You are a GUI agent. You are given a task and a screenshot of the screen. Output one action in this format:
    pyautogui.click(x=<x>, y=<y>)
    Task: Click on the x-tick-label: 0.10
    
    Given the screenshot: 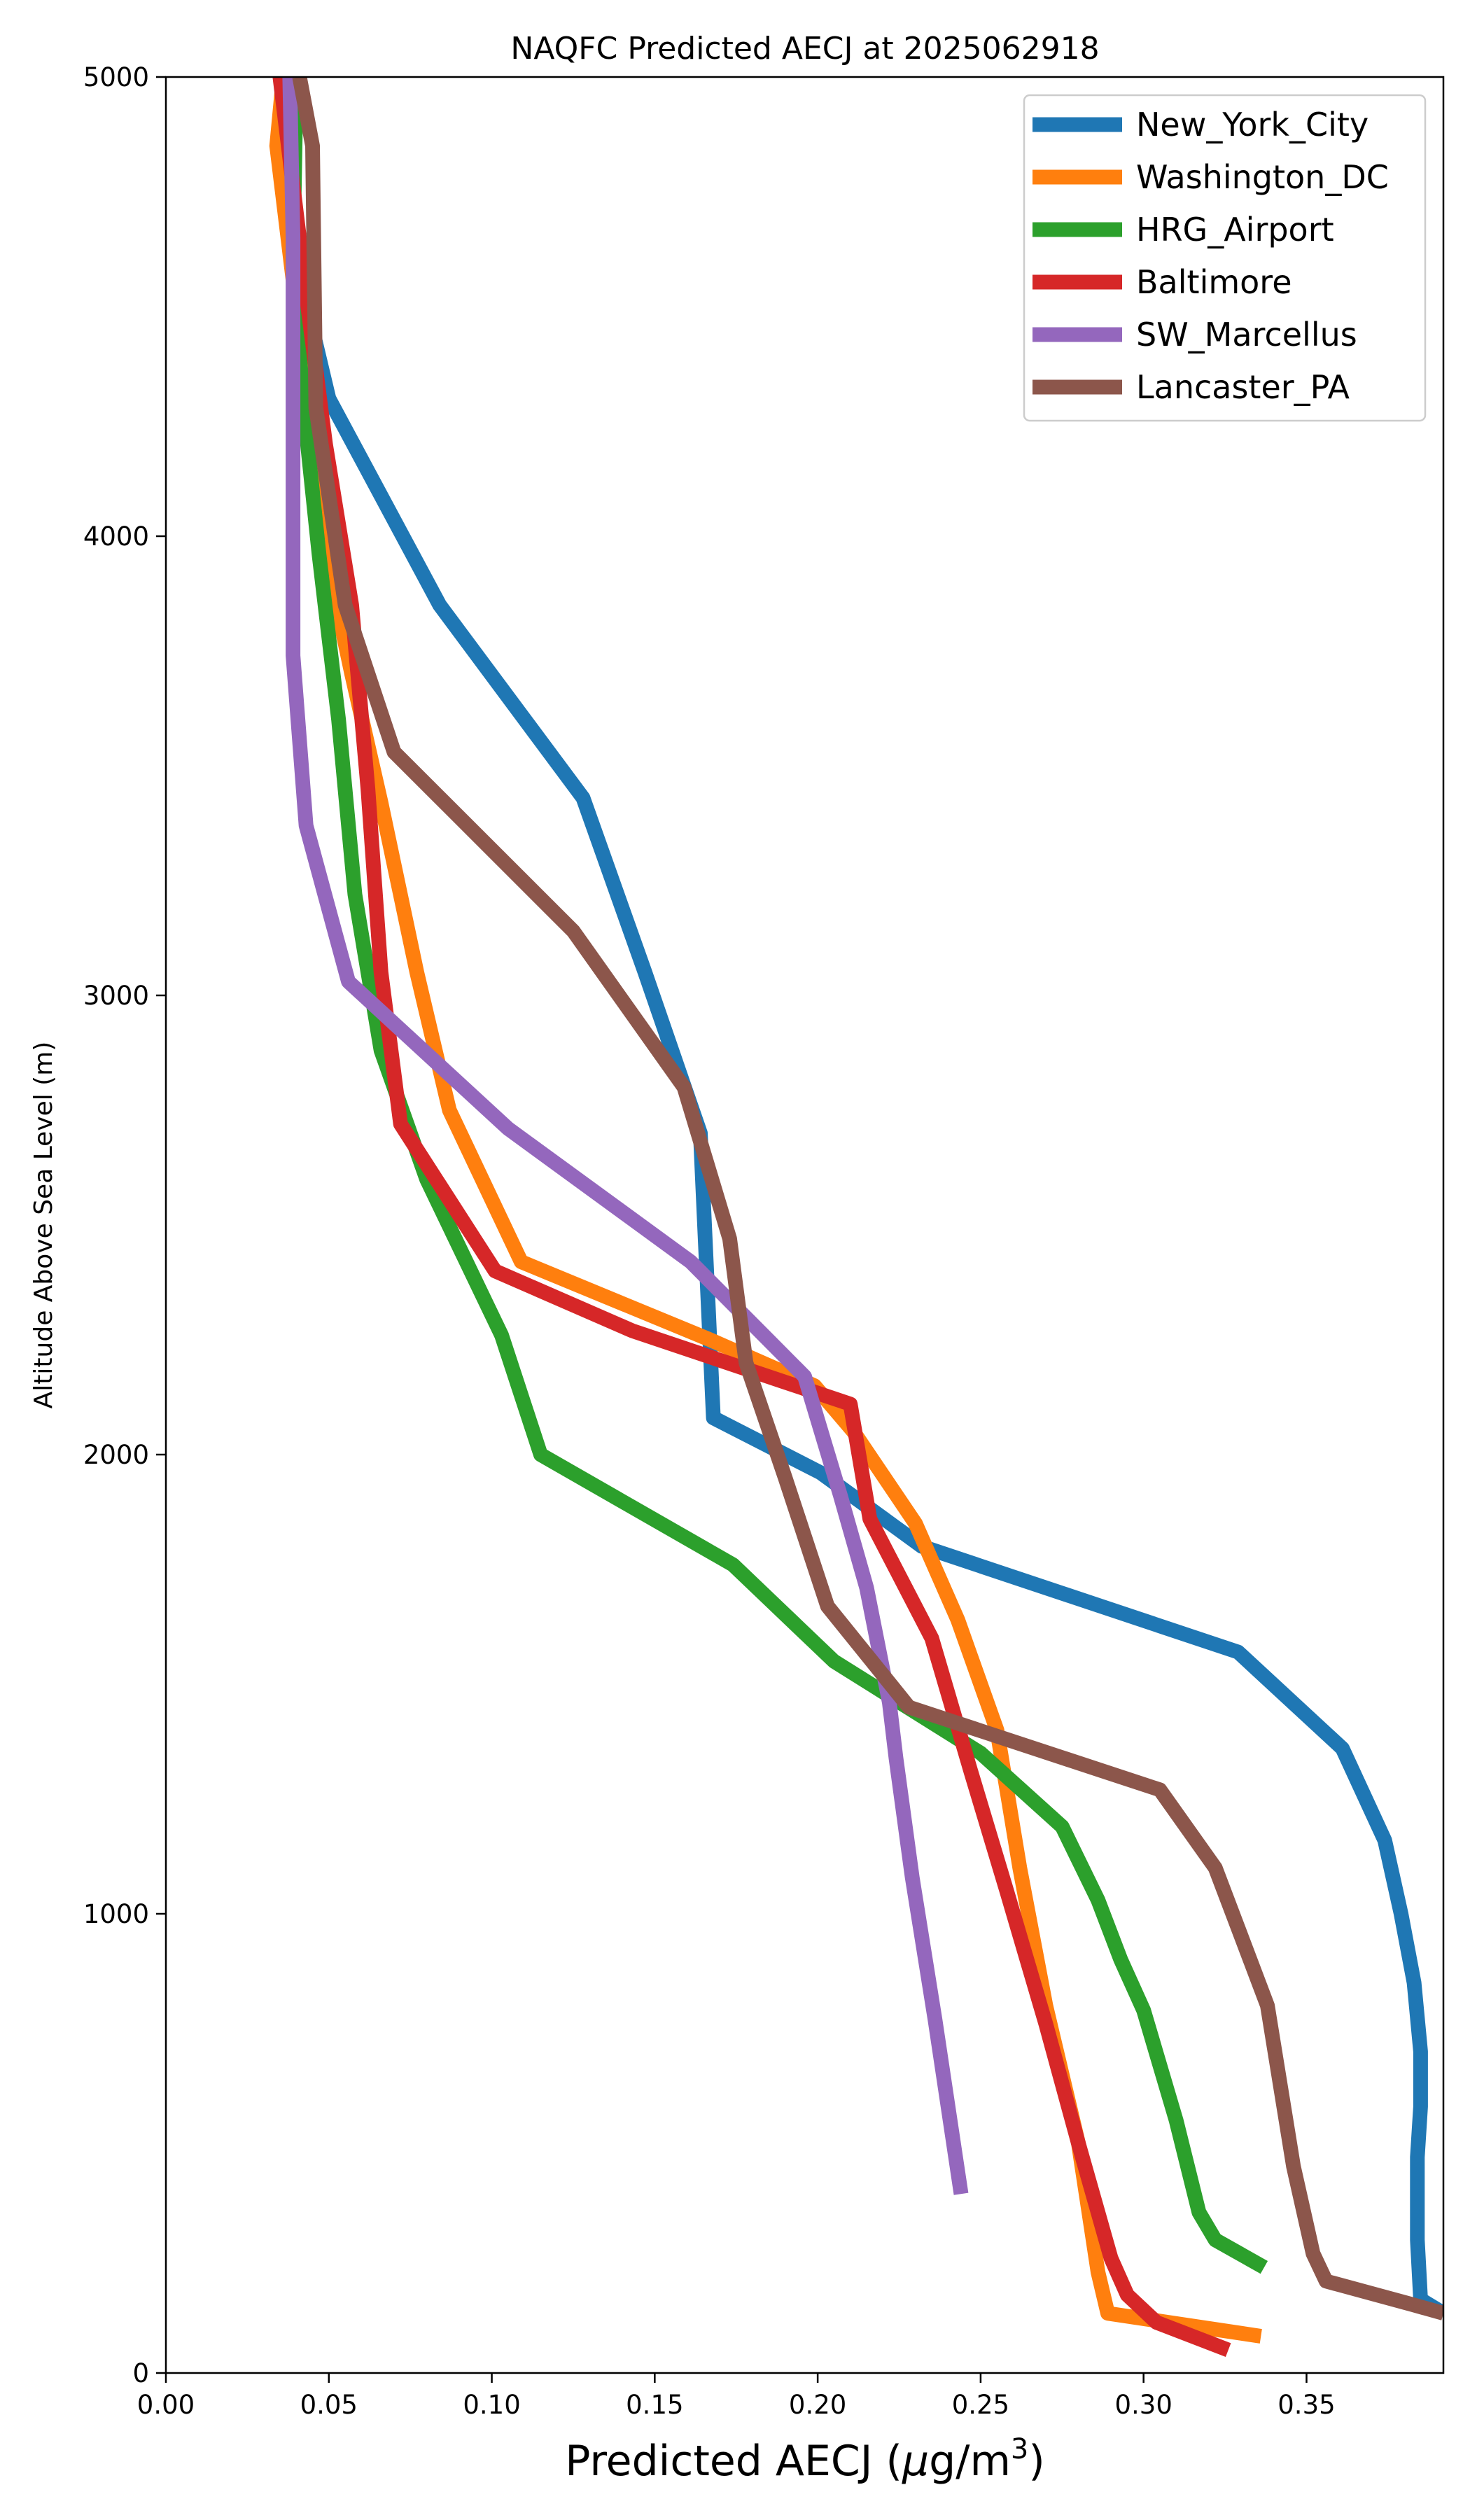 What is the action you would take?
    pyautogui.click(x=491, y=2405)
    